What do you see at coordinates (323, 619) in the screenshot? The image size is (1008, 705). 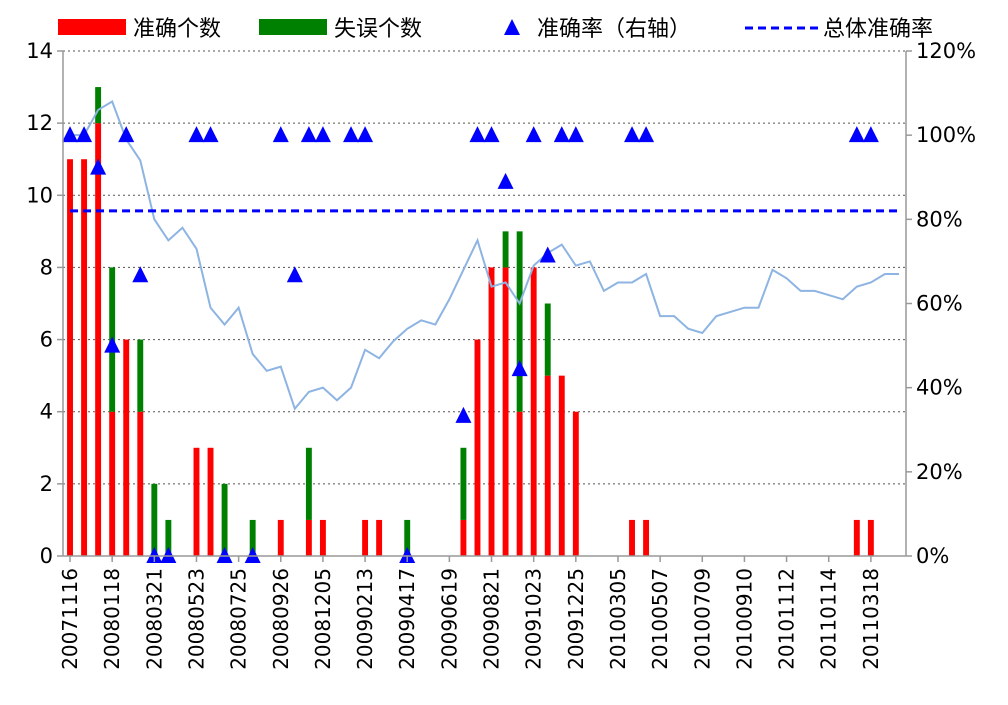 I see `x-tick-label: 20081205` at bounding box center [323, 619].